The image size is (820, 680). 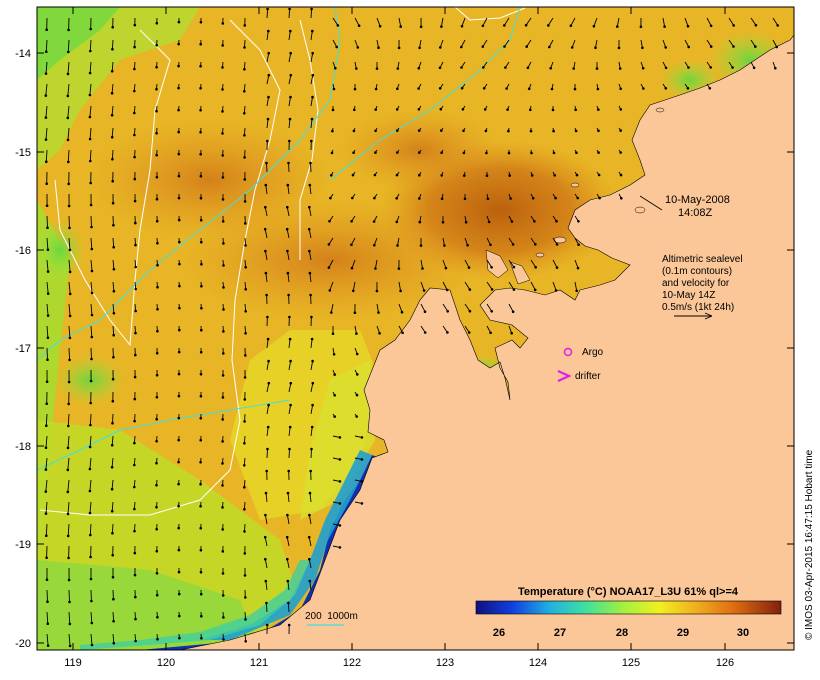 I want to click on cool-water-nw, so click(x=118, y=88).